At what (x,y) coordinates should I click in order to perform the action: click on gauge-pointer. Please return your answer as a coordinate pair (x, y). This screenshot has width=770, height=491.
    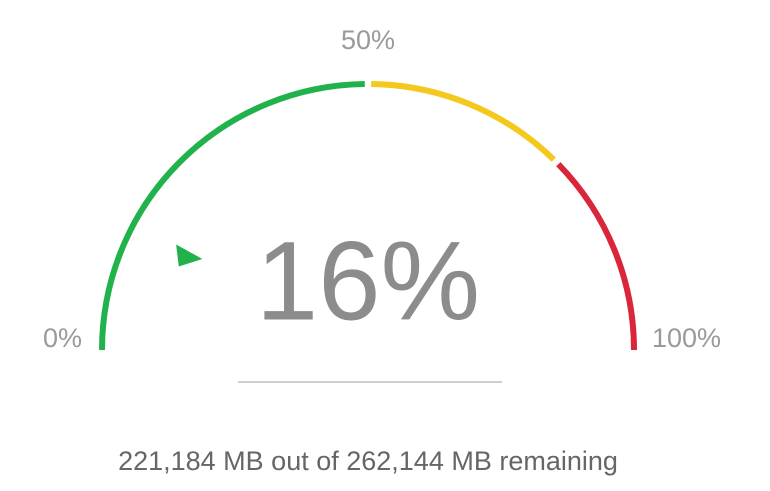
    Looking at the image, I should click on (189, 255).